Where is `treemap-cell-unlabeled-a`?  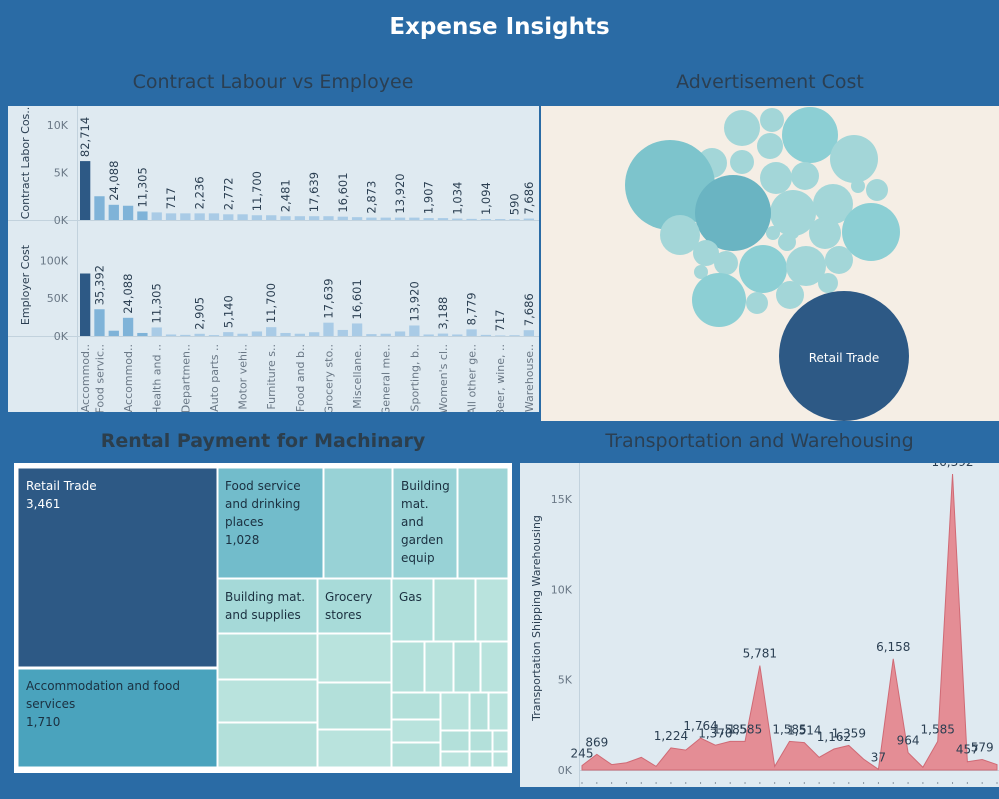 treemap-cell-unlabeled-a is located at coordinates (358, 523).